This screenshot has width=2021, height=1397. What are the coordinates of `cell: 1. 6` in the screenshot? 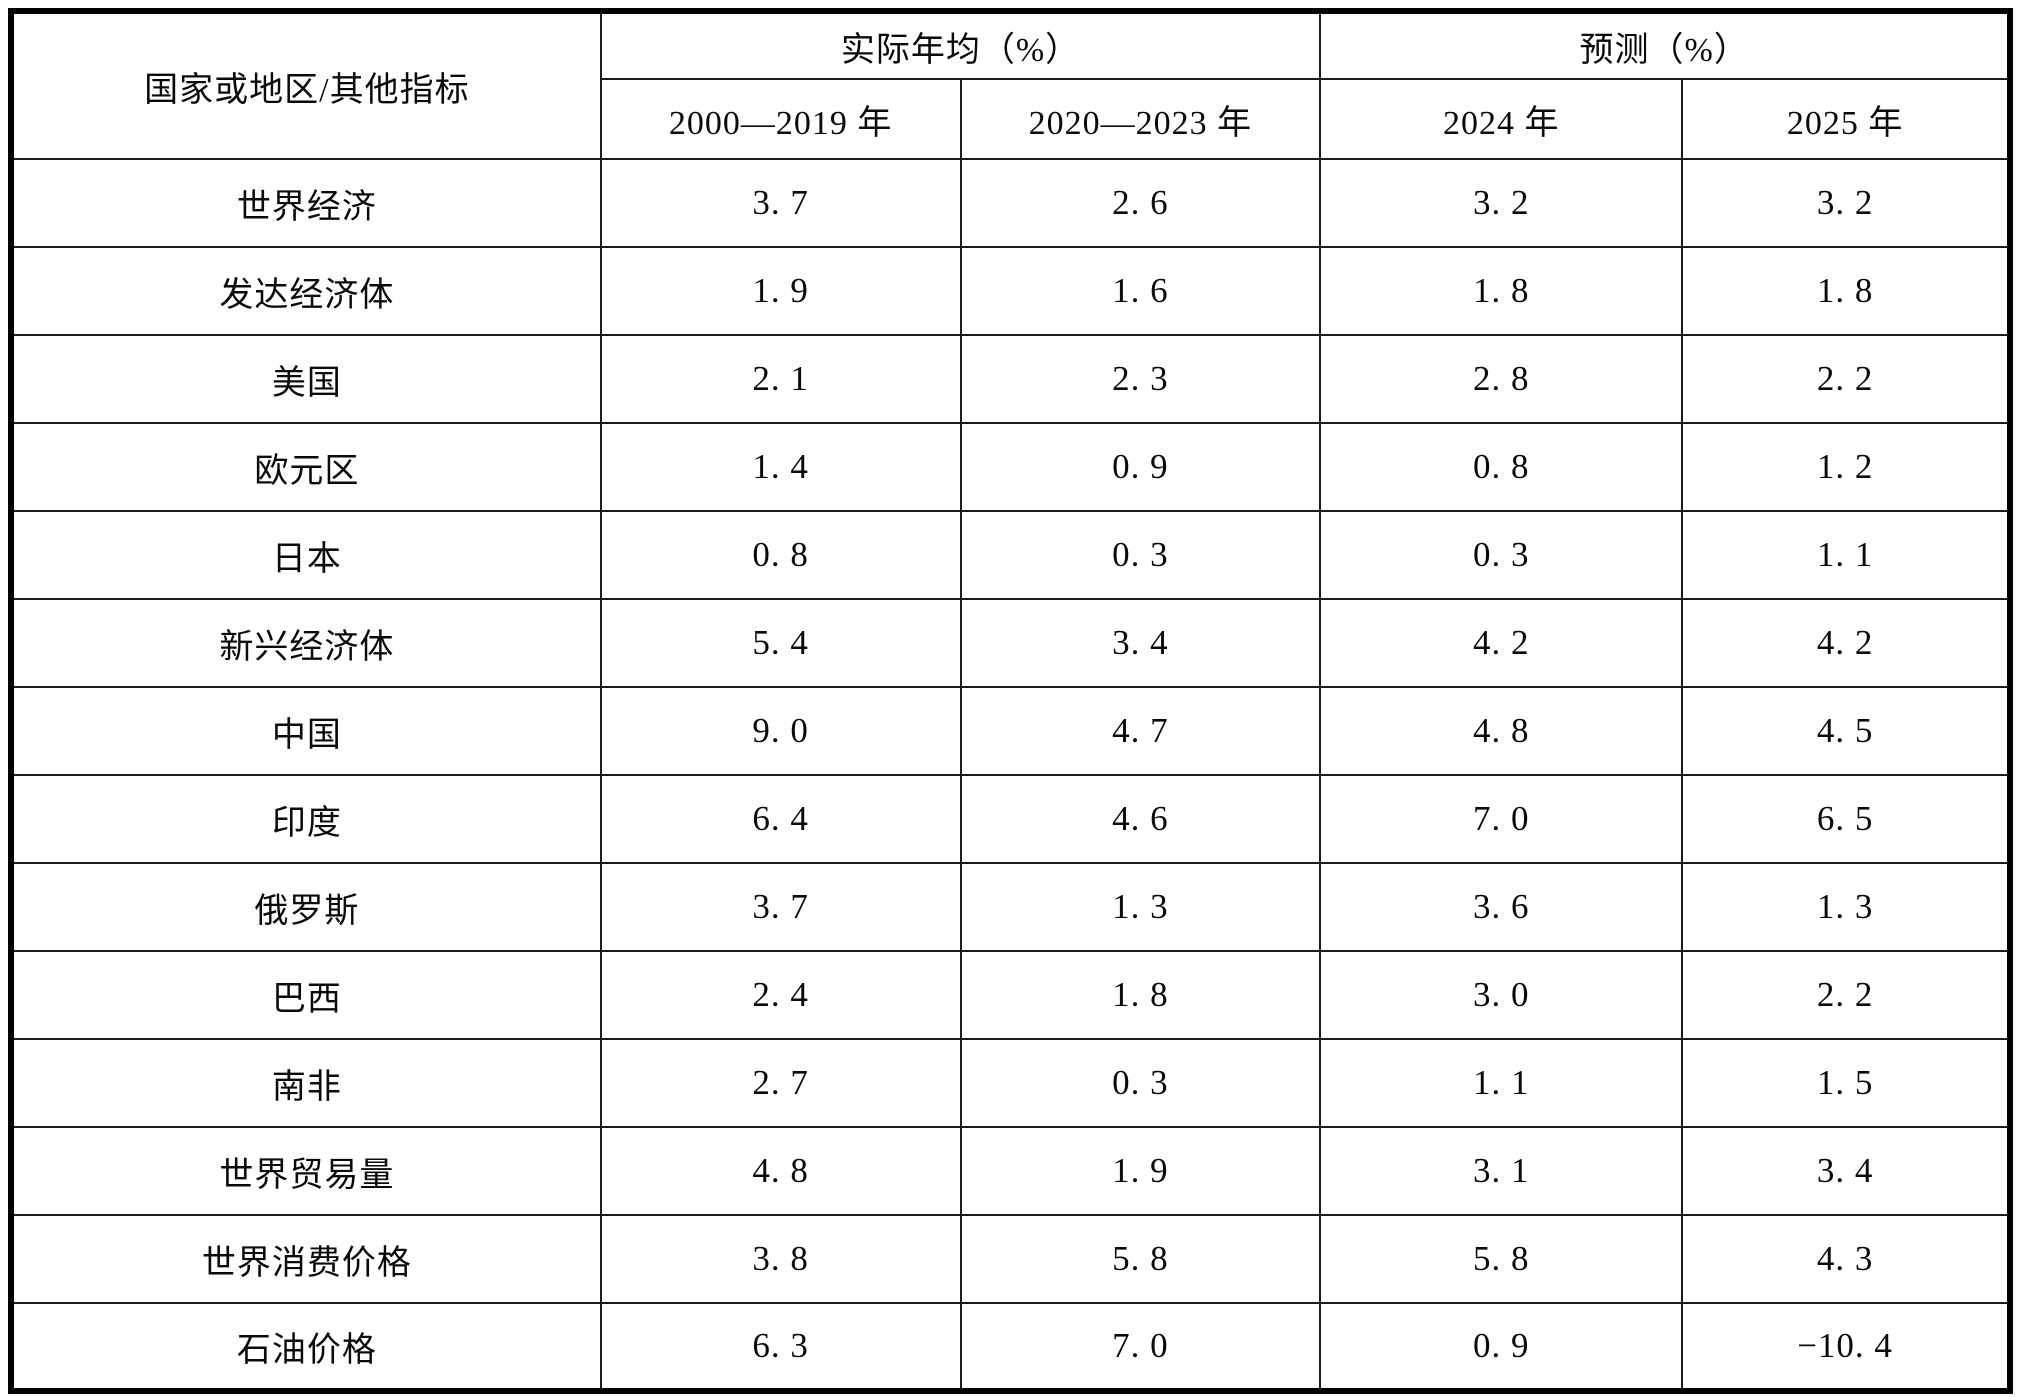 It's located at (1140, 291).